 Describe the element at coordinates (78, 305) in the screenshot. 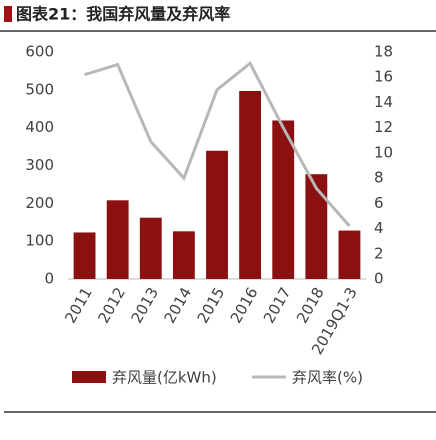

I see `x-tick-label: 2011` at that location.